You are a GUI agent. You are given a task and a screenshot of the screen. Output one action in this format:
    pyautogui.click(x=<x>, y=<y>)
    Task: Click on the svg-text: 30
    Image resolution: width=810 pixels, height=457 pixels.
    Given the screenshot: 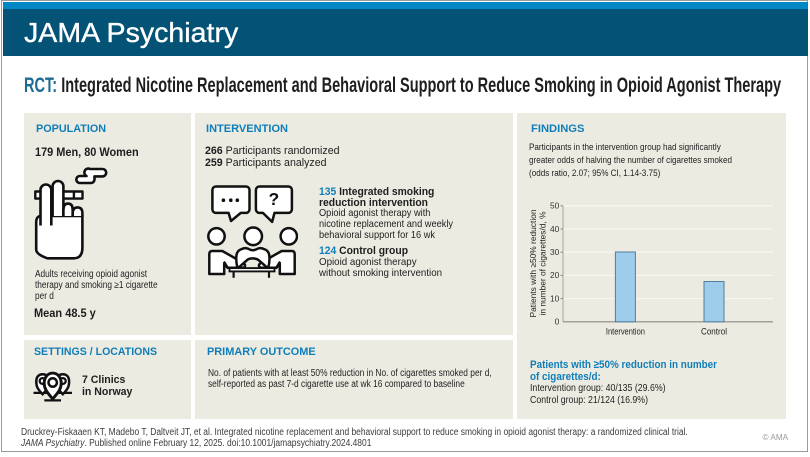 What is the action you would take?
    pyautogui.click(x=555, y=252)
    